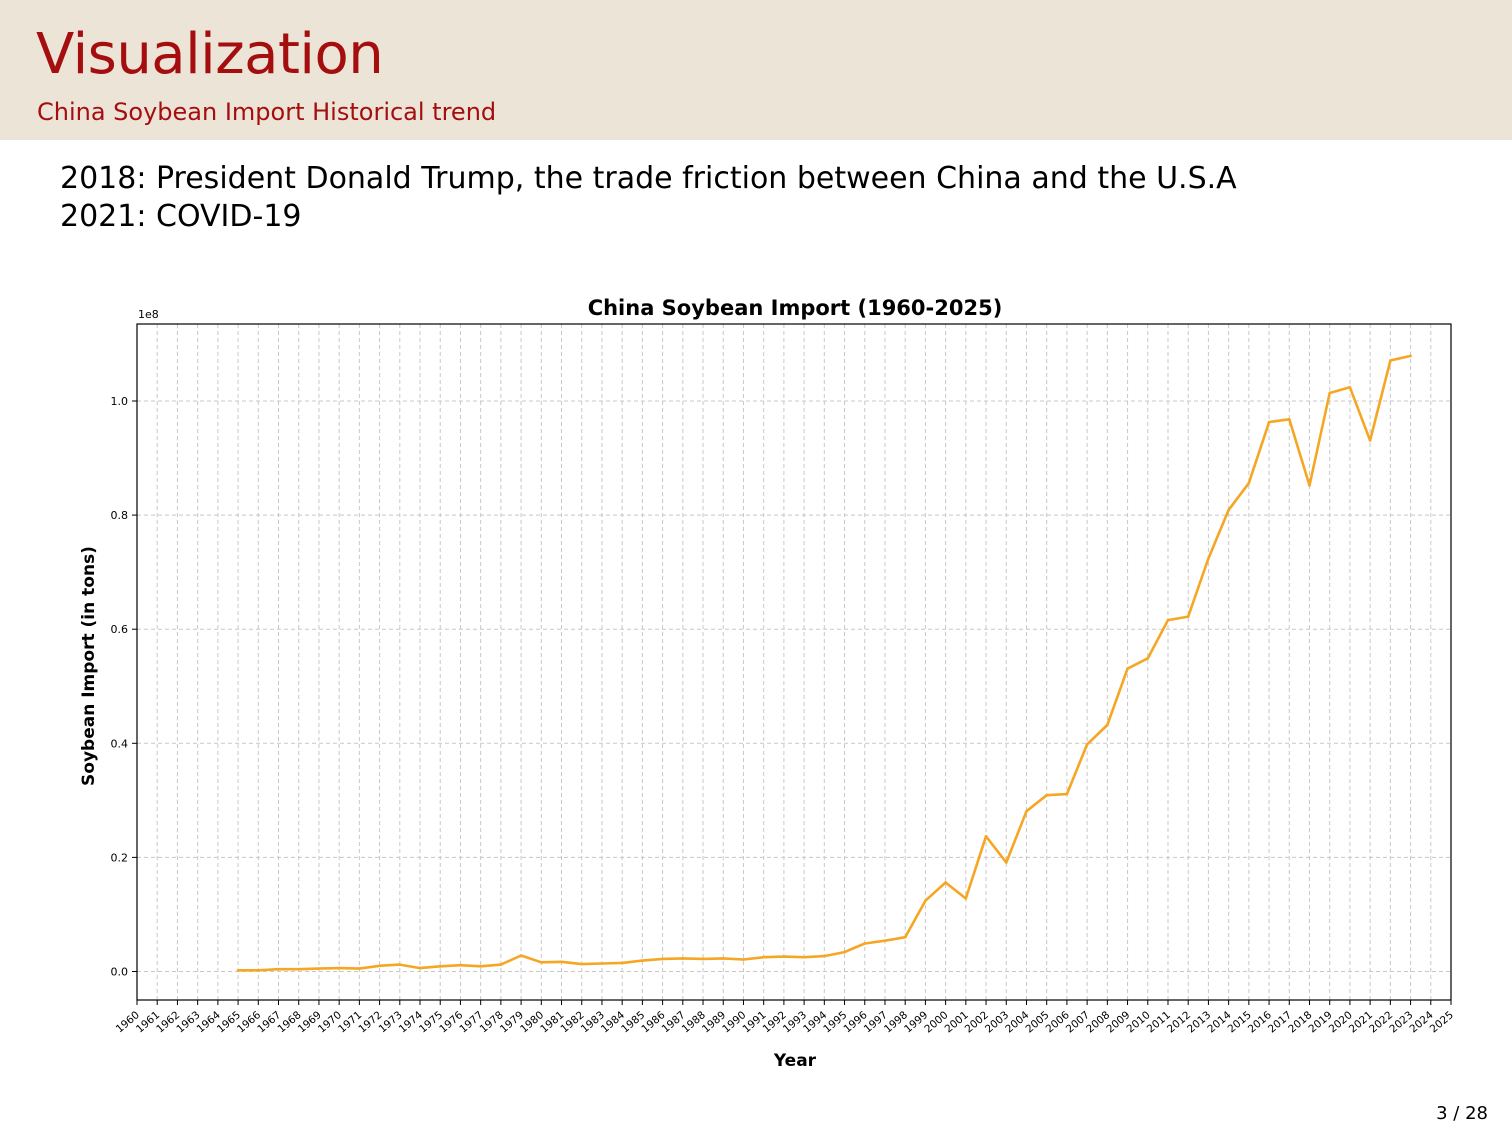  What do you see at coordinates (339, 968) in the screenshot?
I see `data-point-1970` at bounding box center [339, 968].